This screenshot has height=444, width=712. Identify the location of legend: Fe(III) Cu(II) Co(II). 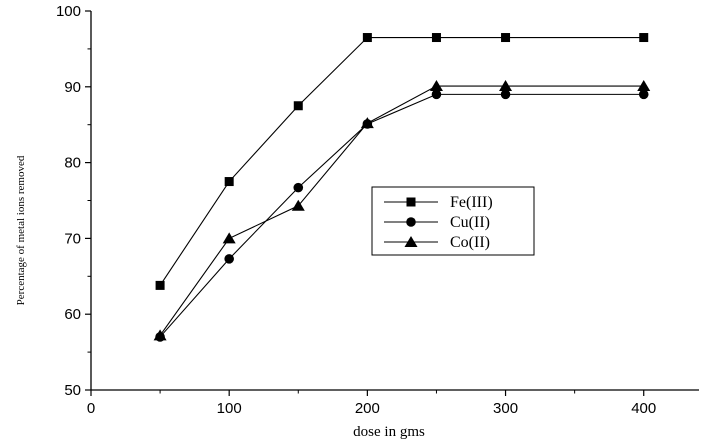
(453, 221).